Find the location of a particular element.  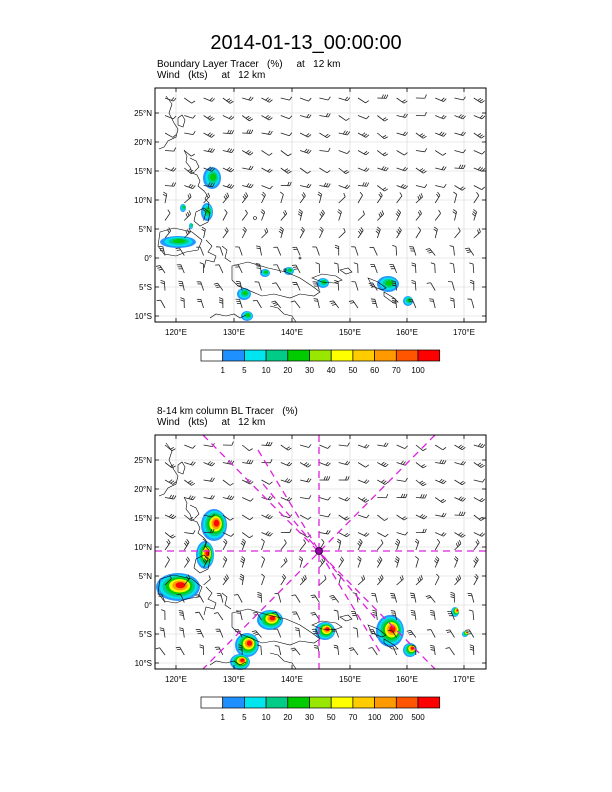

lat-label: 25°N is located at coordinates (143, 460).